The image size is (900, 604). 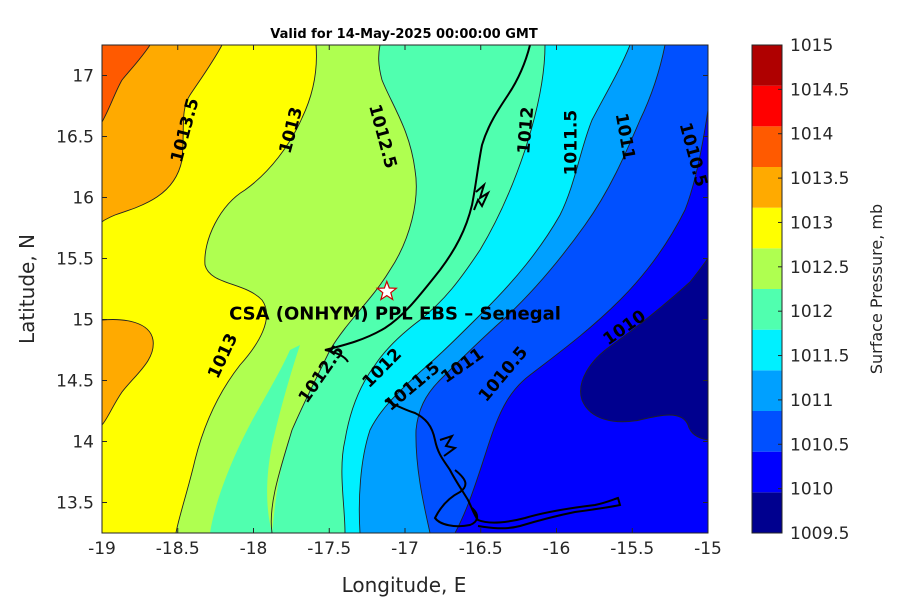 What do you see at coordinates (526, 130) in the screenshot?
I see `contour-label: 1012` at bounding box center [526, 130].